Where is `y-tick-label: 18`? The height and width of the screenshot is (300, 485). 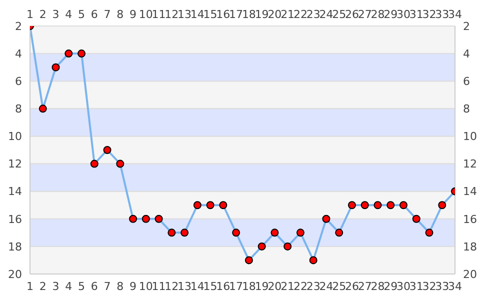 y-tick-label: 18 is located at coordinates (15, 247).